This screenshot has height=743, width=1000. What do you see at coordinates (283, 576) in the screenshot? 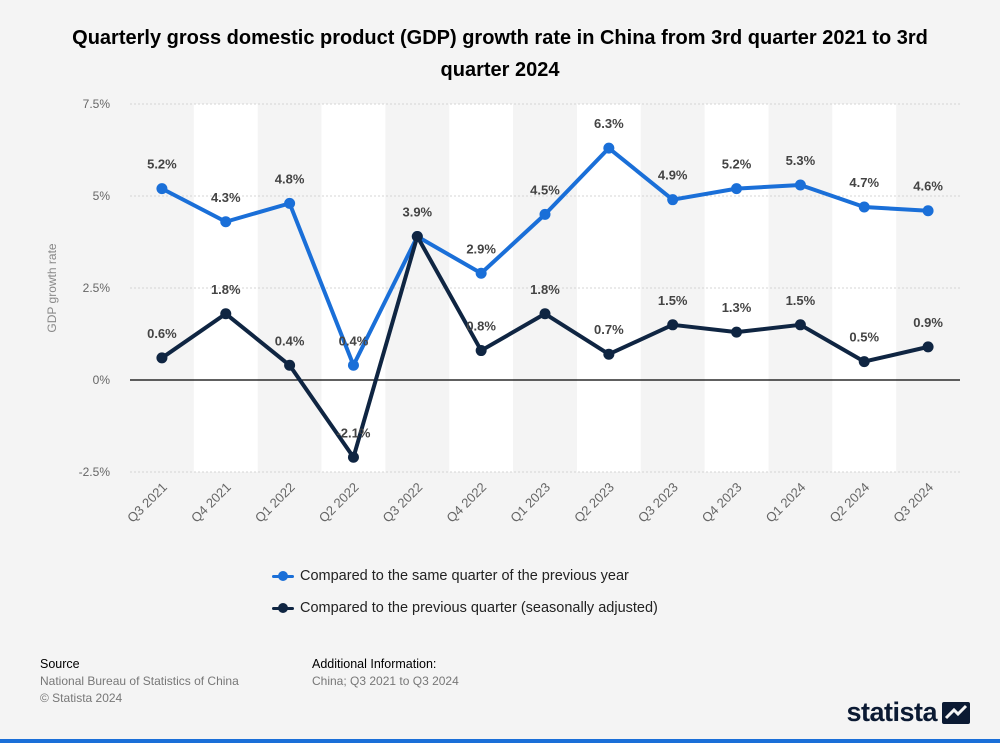
I see `legend-swatch-yoy` at bounding box center [283, 576].